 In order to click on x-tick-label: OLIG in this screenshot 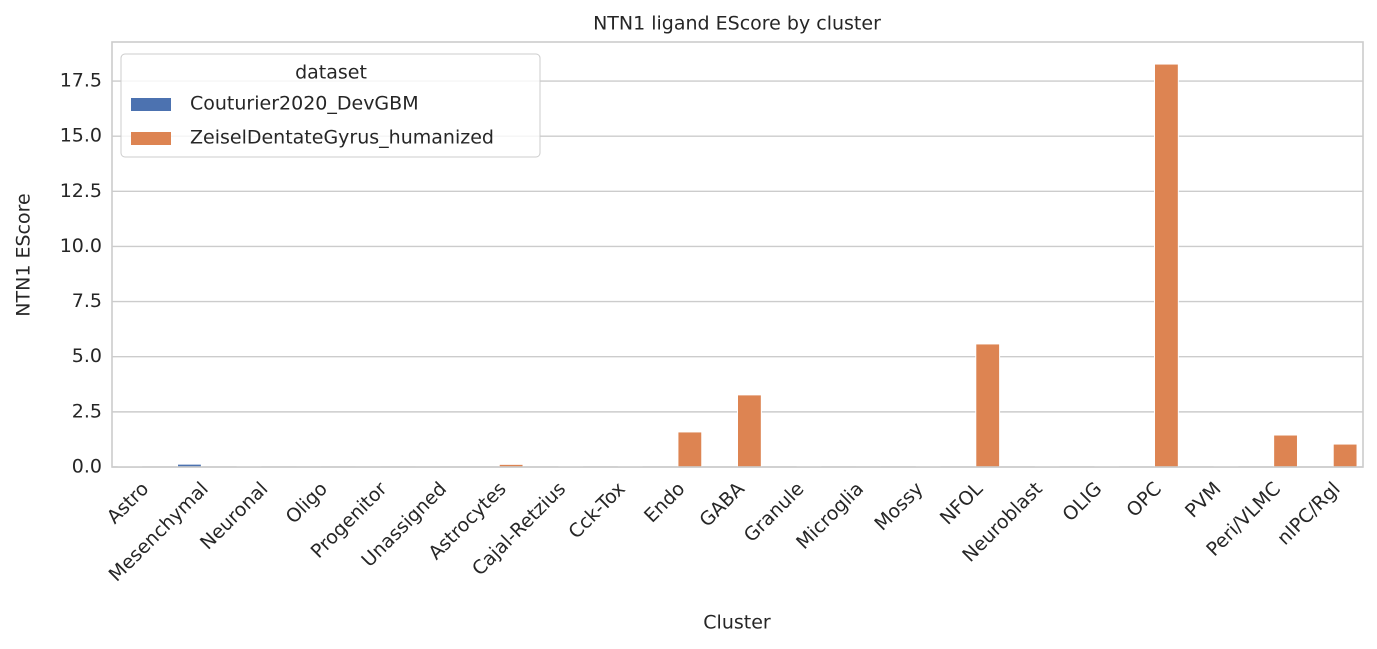, I will do `click(1082, 502)`.